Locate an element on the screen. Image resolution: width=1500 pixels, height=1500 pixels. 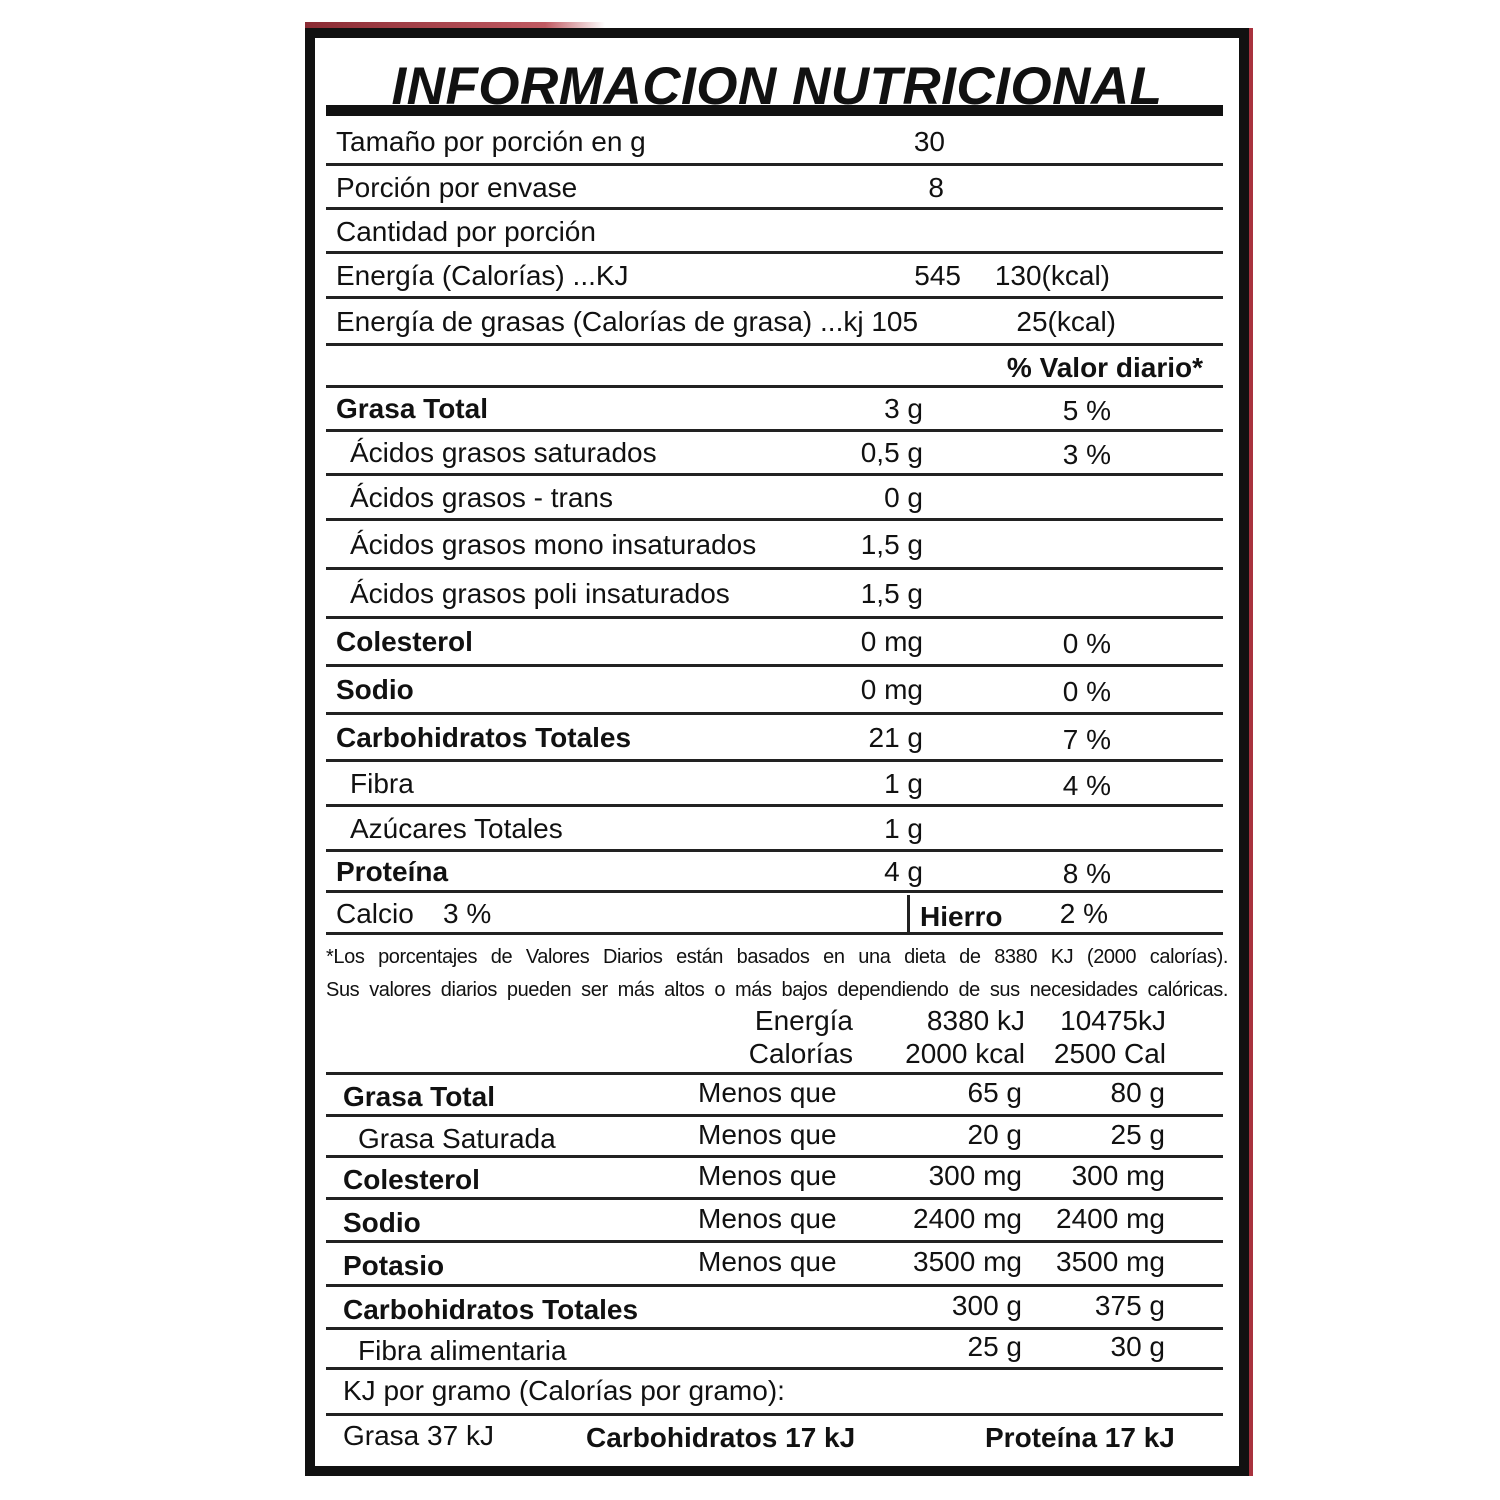
nutrient-dv: 3 % is located at coordinates (1086, 454).